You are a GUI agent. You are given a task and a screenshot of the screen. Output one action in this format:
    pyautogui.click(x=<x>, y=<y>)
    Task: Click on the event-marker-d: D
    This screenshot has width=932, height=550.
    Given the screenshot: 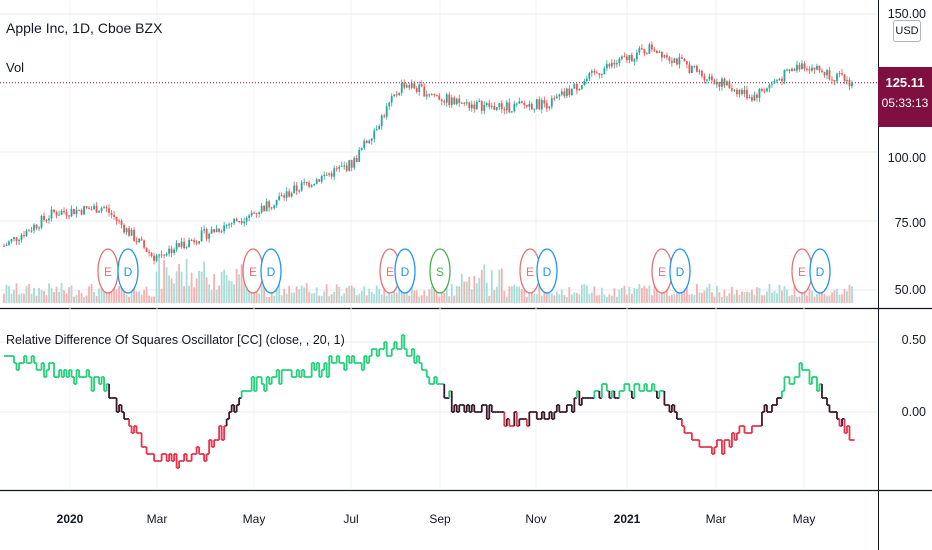 What is the action you would take?
    pyautogui.click(x=547, y=271)
    